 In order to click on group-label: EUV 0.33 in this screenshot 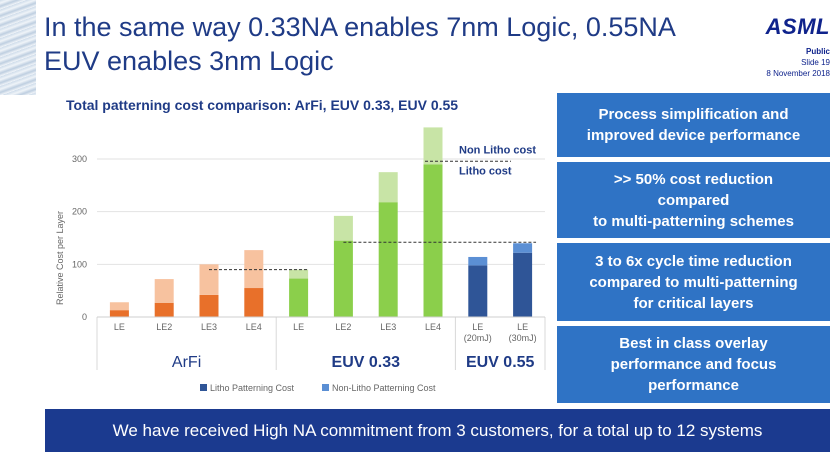, I will do `click(366, 362)`.